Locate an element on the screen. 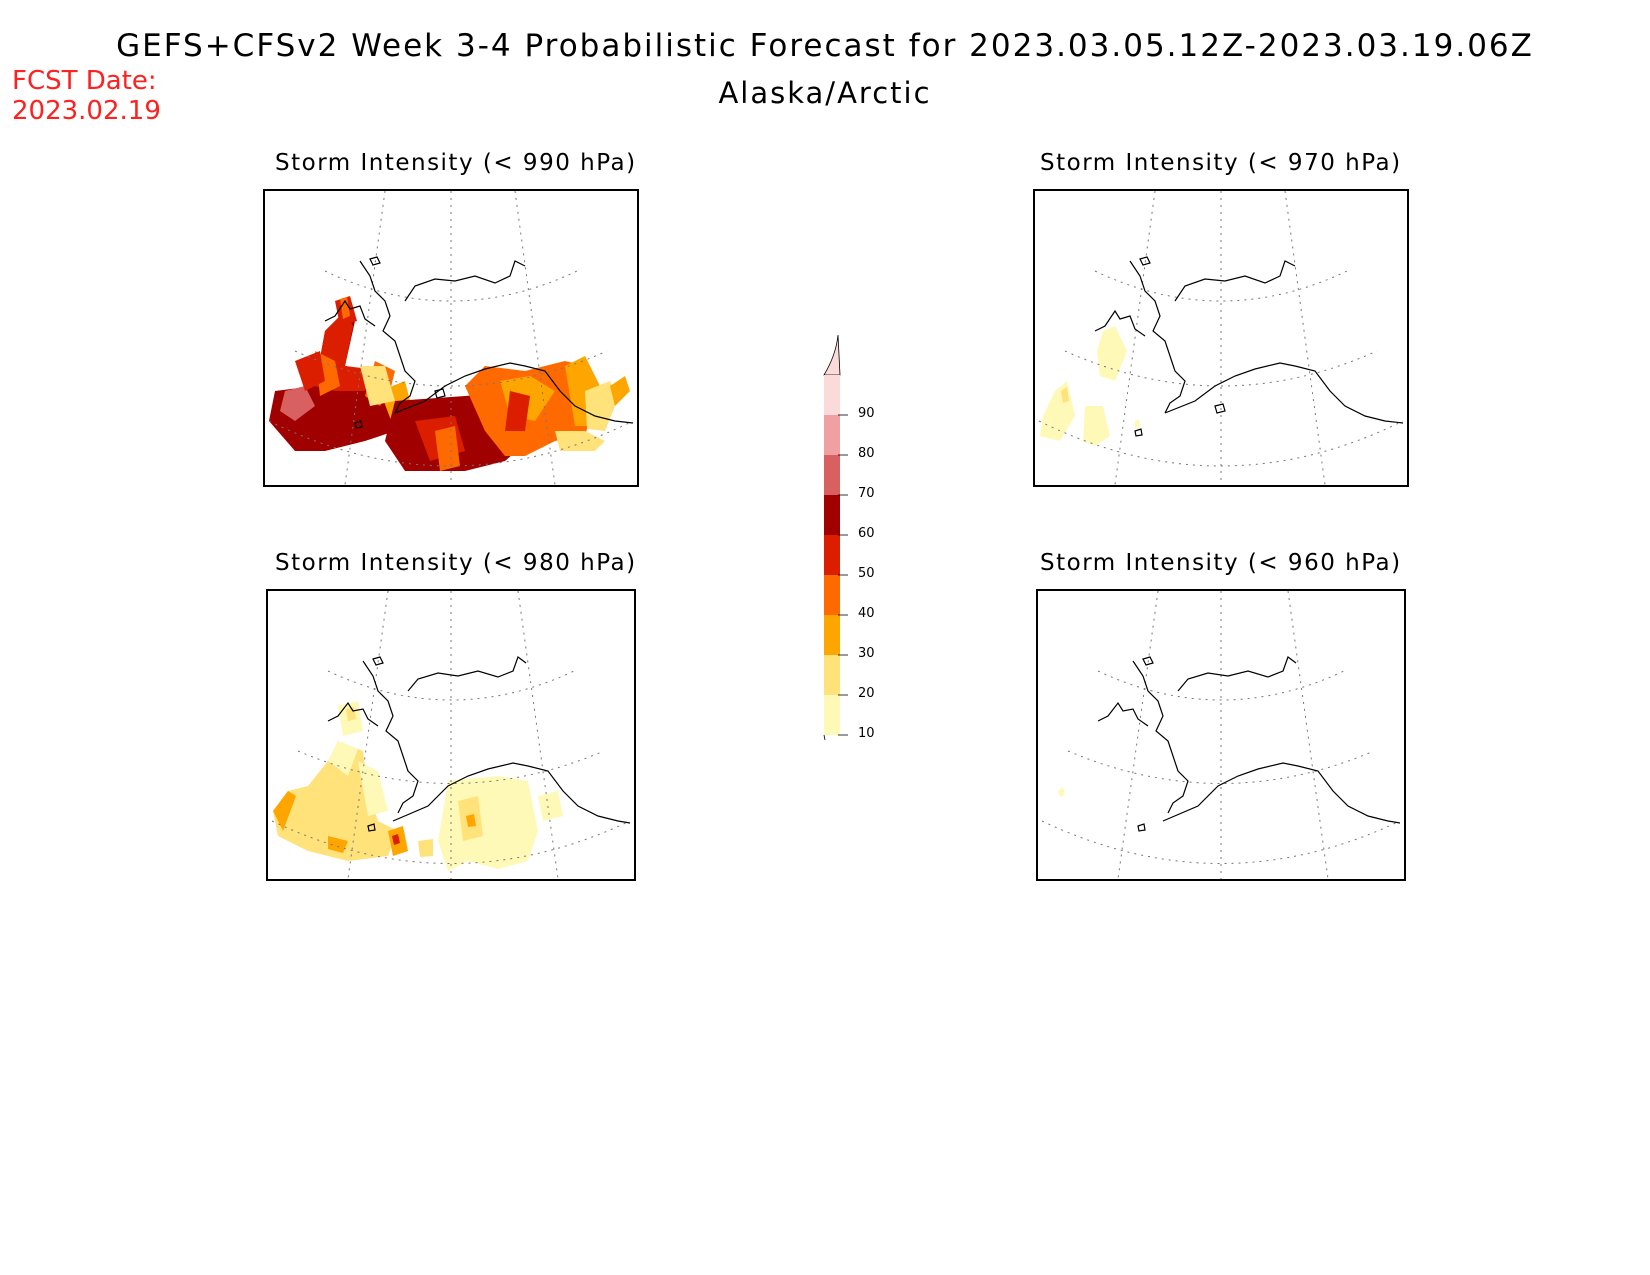 This screenshot has width=1650, height=1275. colorbar-tick-label: 30 is located at coordinates (866, 653).